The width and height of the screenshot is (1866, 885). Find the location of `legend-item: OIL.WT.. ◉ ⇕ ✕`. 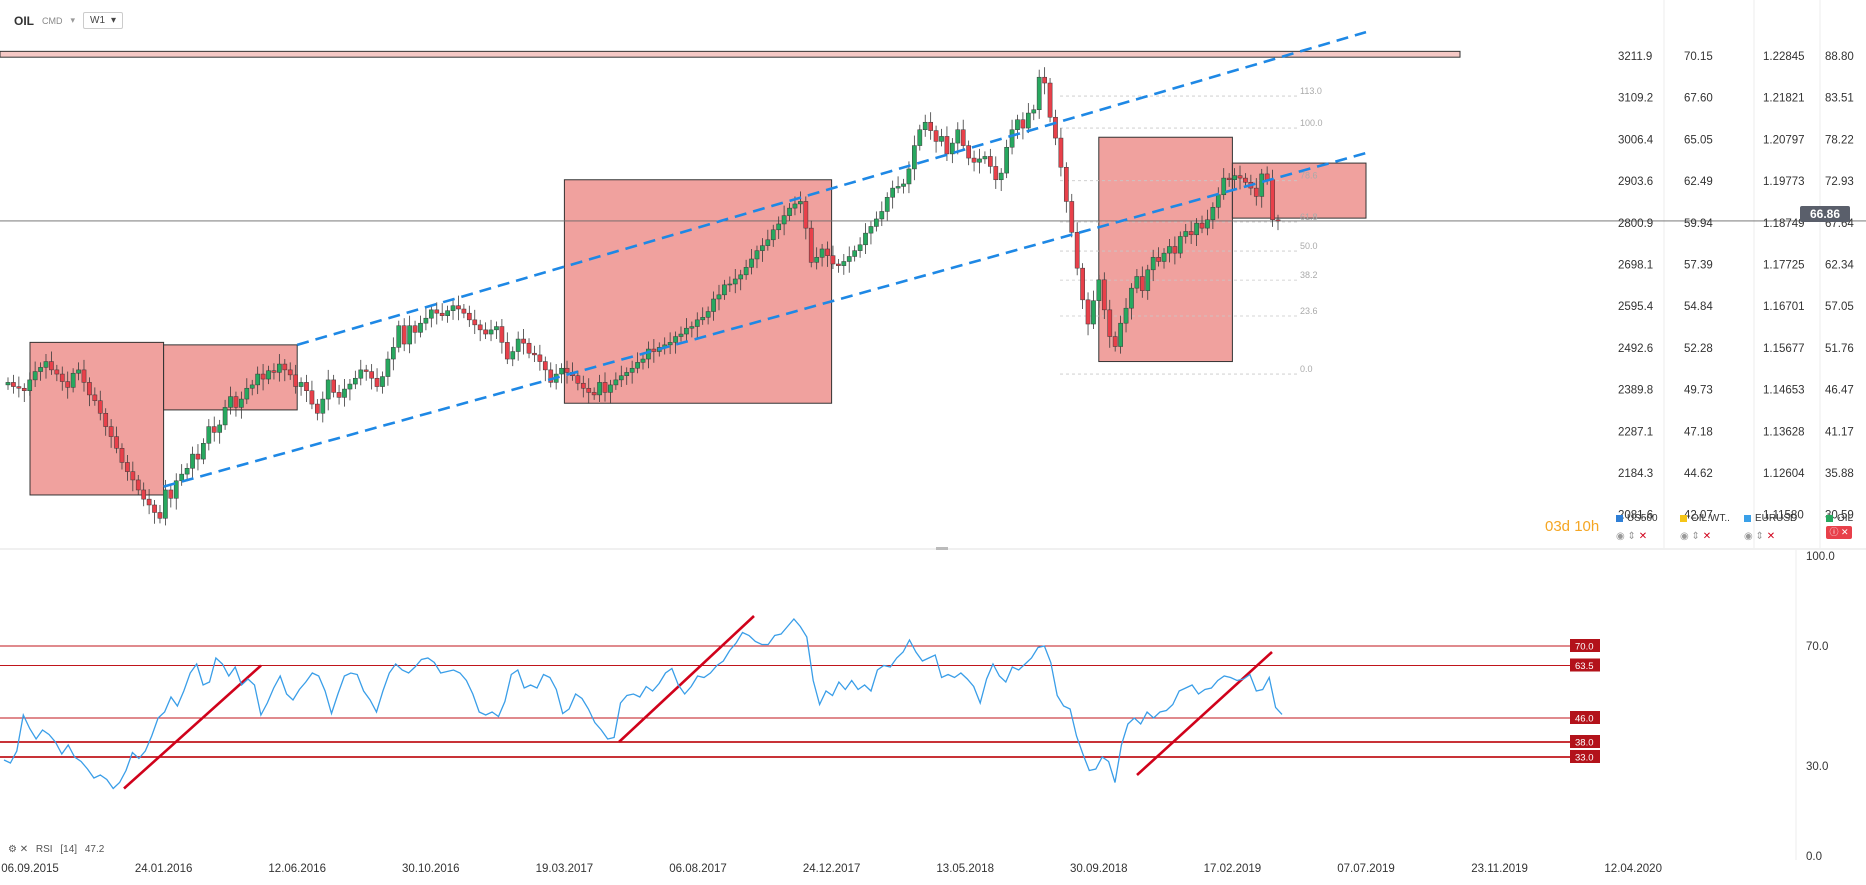

legend-item: OIL.WT.. ◉ ⇕ ✕ is located at coordinates (1705, 527).